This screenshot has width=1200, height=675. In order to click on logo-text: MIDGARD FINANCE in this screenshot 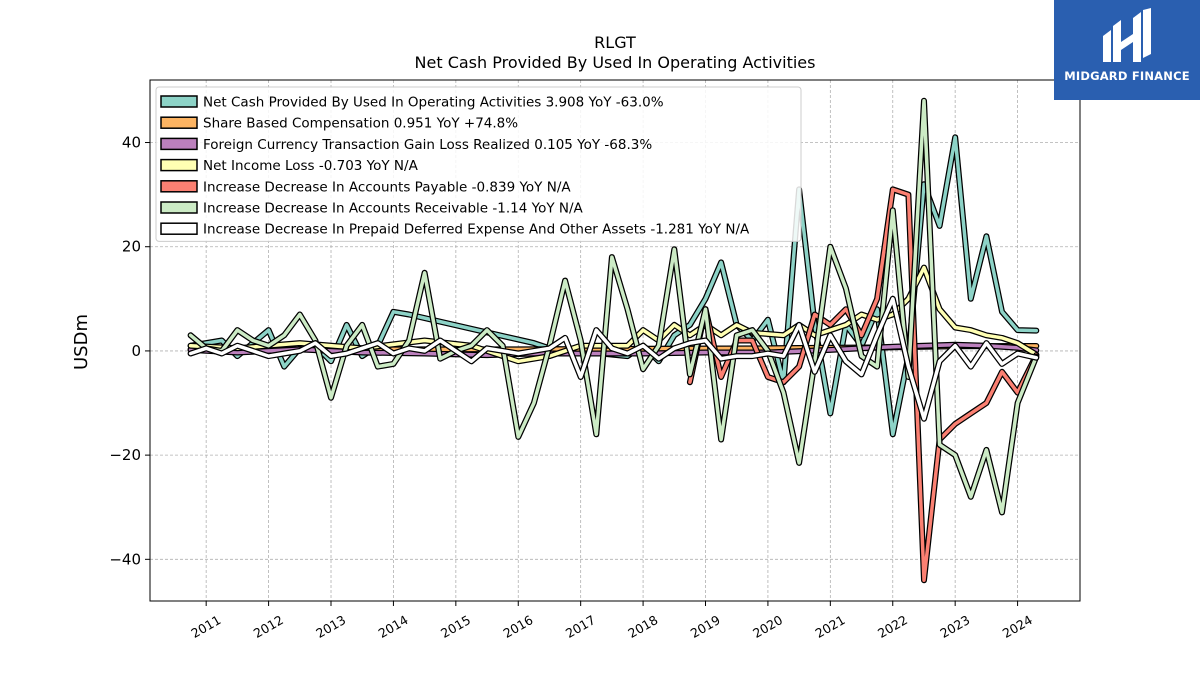, I will do `click(1127, 76)`.